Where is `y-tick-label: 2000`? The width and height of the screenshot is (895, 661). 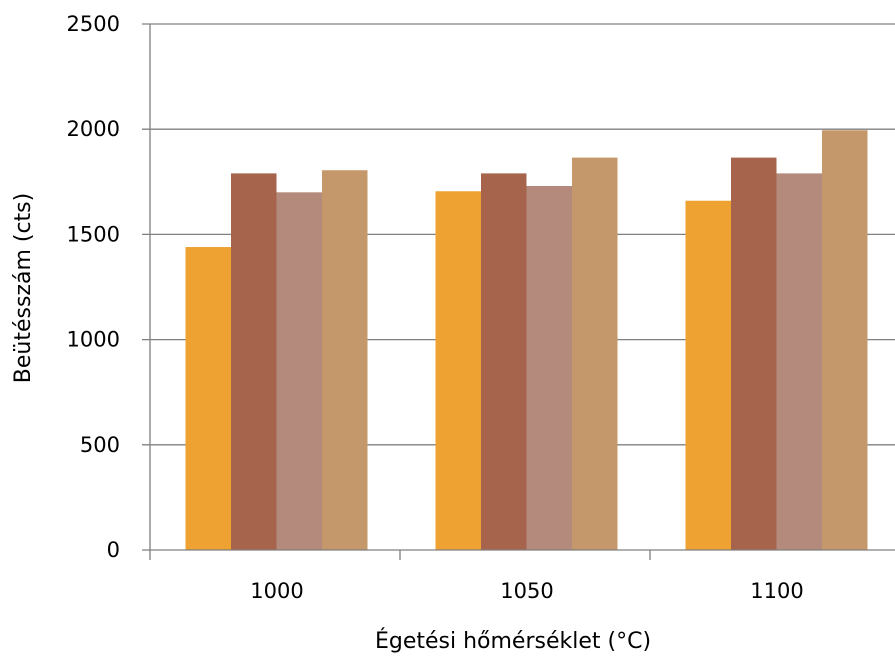 y-tick-label: 2000 is located at coordinates (93, 129).